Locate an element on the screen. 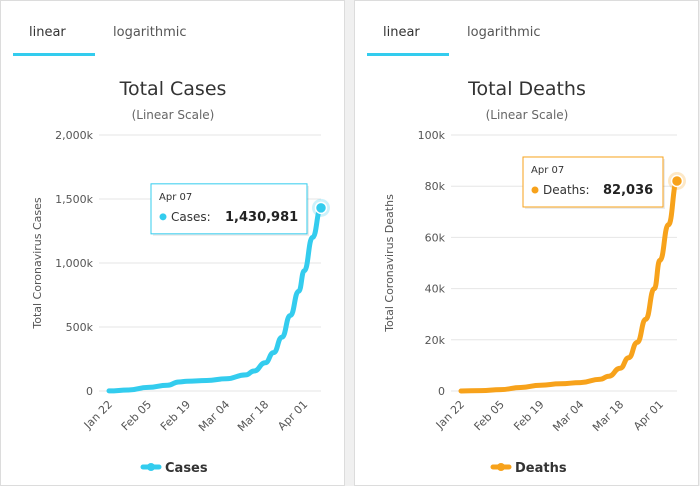 The image size is (700, 486). tooltip-label: Deaths: is located at coordinates (566, 190).